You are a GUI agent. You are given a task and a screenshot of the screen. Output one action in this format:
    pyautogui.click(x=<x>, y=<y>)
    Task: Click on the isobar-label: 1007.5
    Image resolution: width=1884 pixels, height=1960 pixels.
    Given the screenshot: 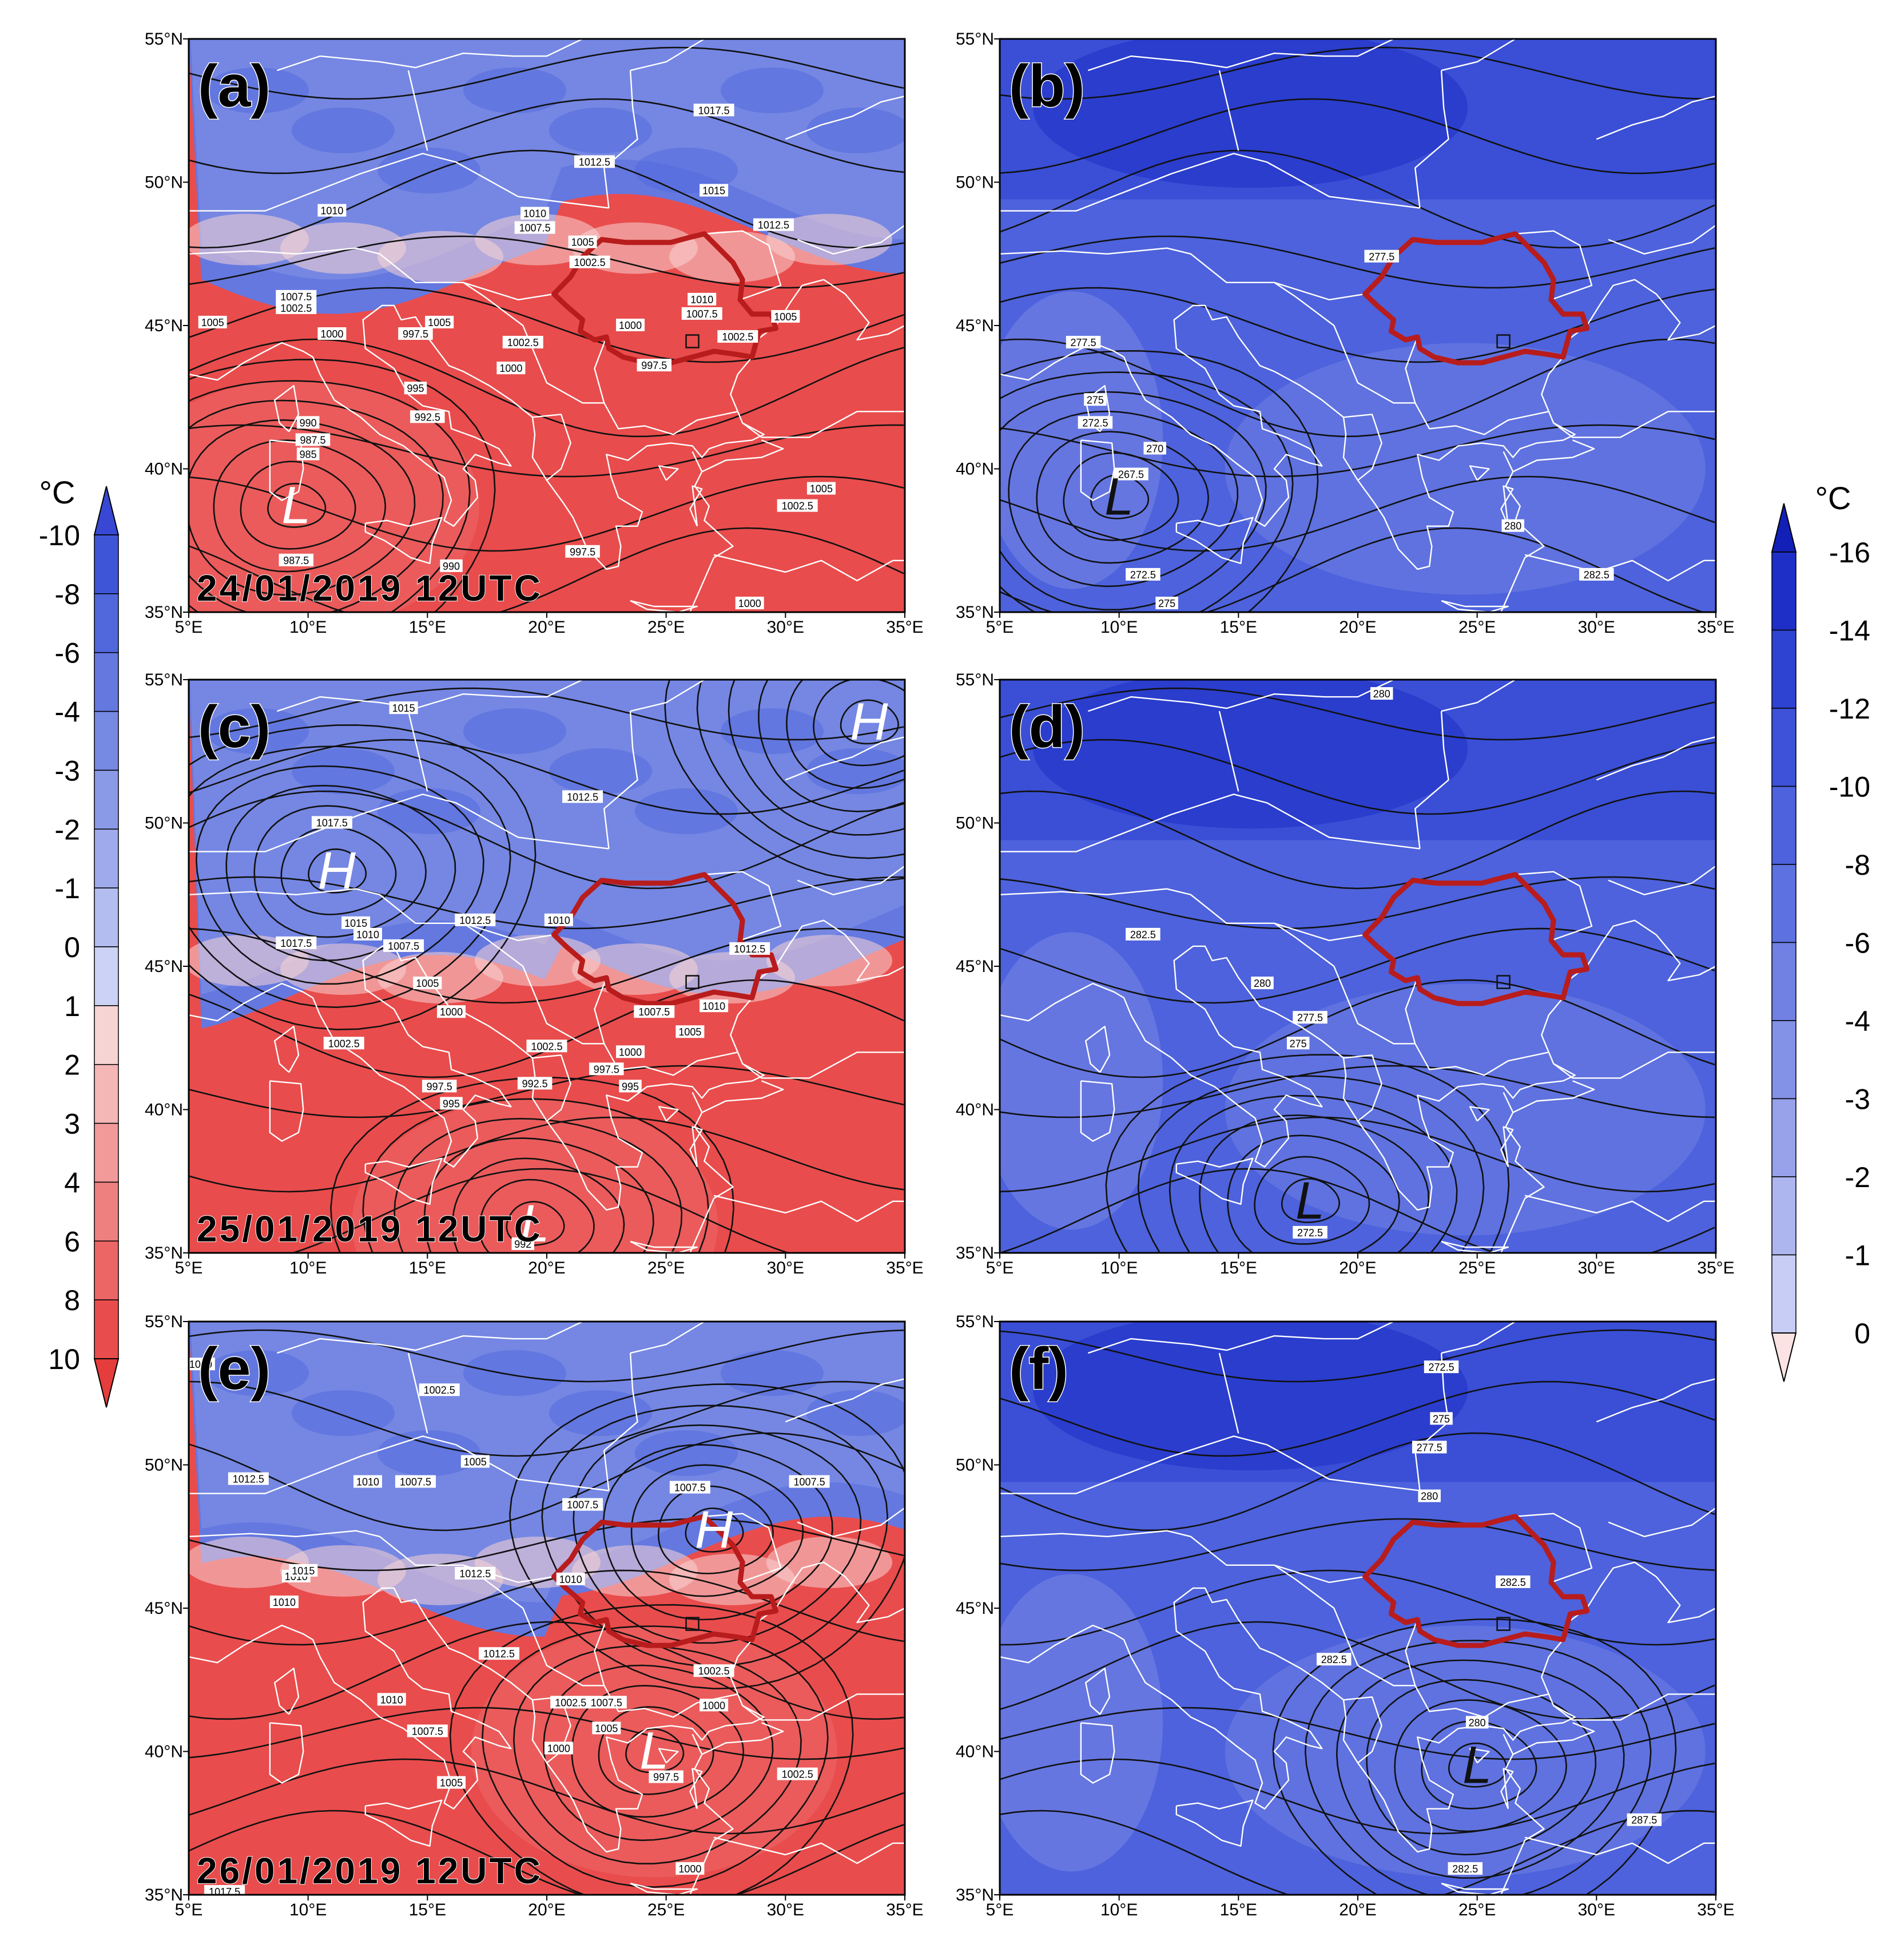 What is the action you would take?
    pyautogui.click(x=810, y=1482)
    